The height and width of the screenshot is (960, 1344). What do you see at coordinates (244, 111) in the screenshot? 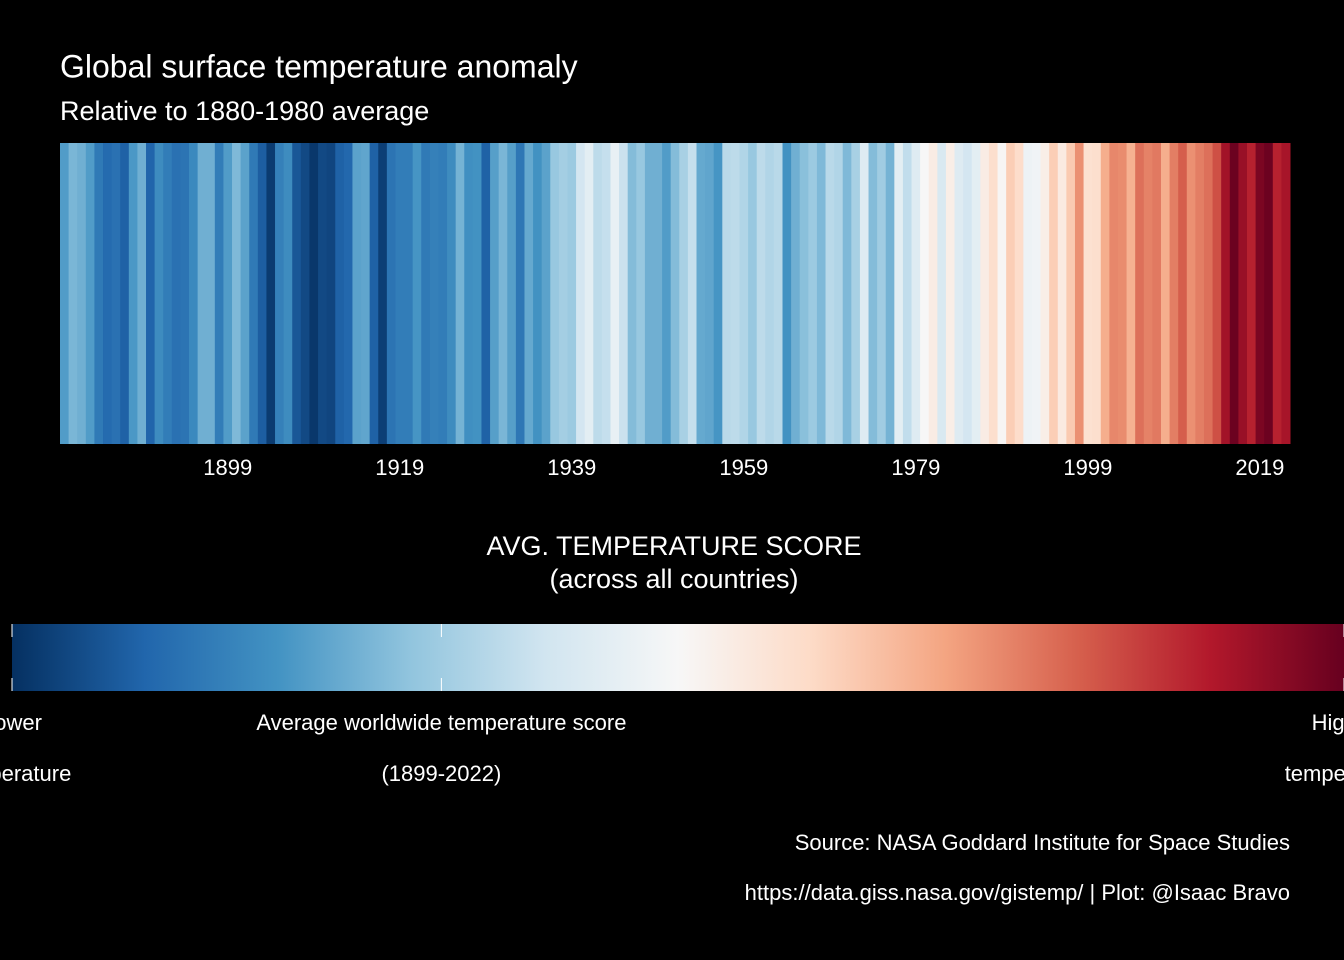
I see `chart-subtitle: Relative to 1880-1980 average` at bounding box center [244, 111].